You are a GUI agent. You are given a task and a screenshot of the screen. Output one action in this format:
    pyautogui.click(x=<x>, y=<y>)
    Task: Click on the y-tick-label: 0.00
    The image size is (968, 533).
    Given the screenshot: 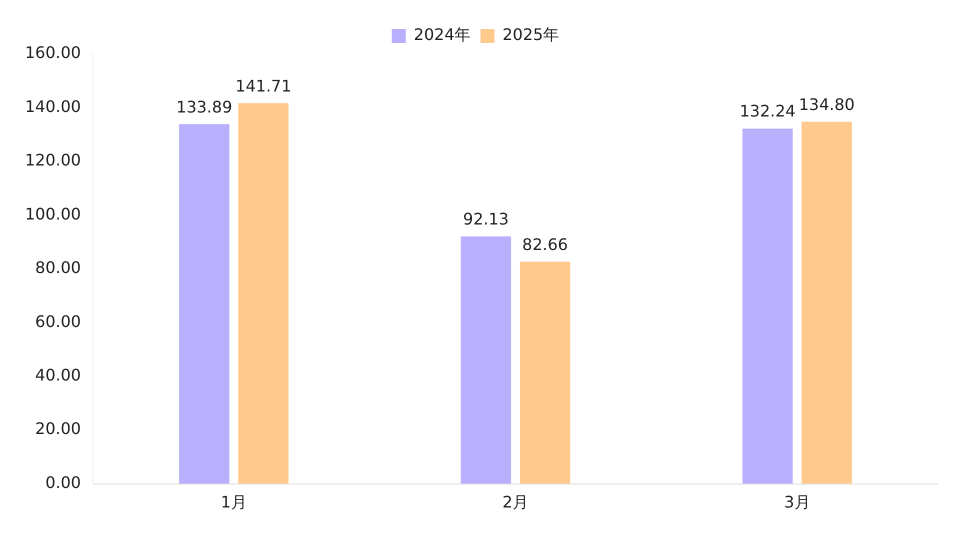 What is the action you would take?
    pyautogui.click(x=63, y=482)
    